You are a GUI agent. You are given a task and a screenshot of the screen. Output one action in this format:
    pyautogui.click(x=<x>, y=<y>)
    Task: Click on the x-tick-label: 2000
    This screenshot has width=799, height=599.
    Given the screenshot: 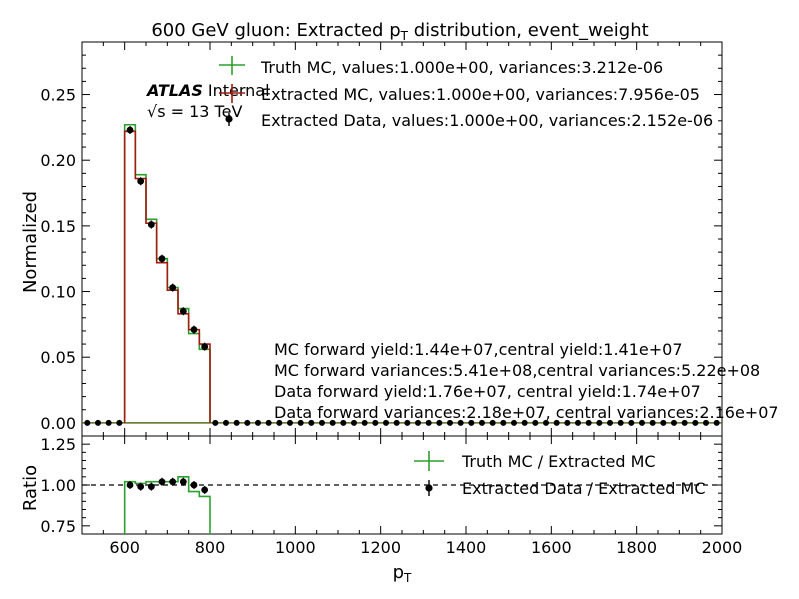 What is the action you would take?
    pyautogui.click(x=722, y=547)
    